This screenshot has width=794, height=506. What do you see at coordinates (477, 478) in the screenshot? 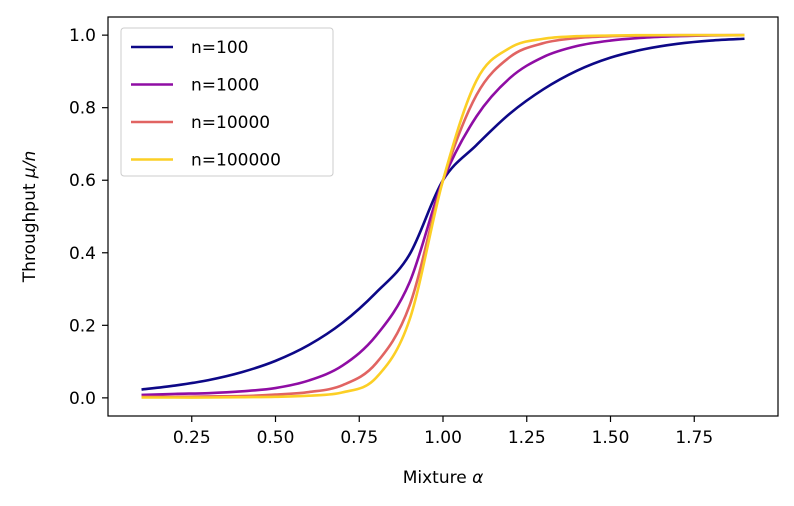
I see `x-axis-title-symbol: α` at bounding box center [477, 478].